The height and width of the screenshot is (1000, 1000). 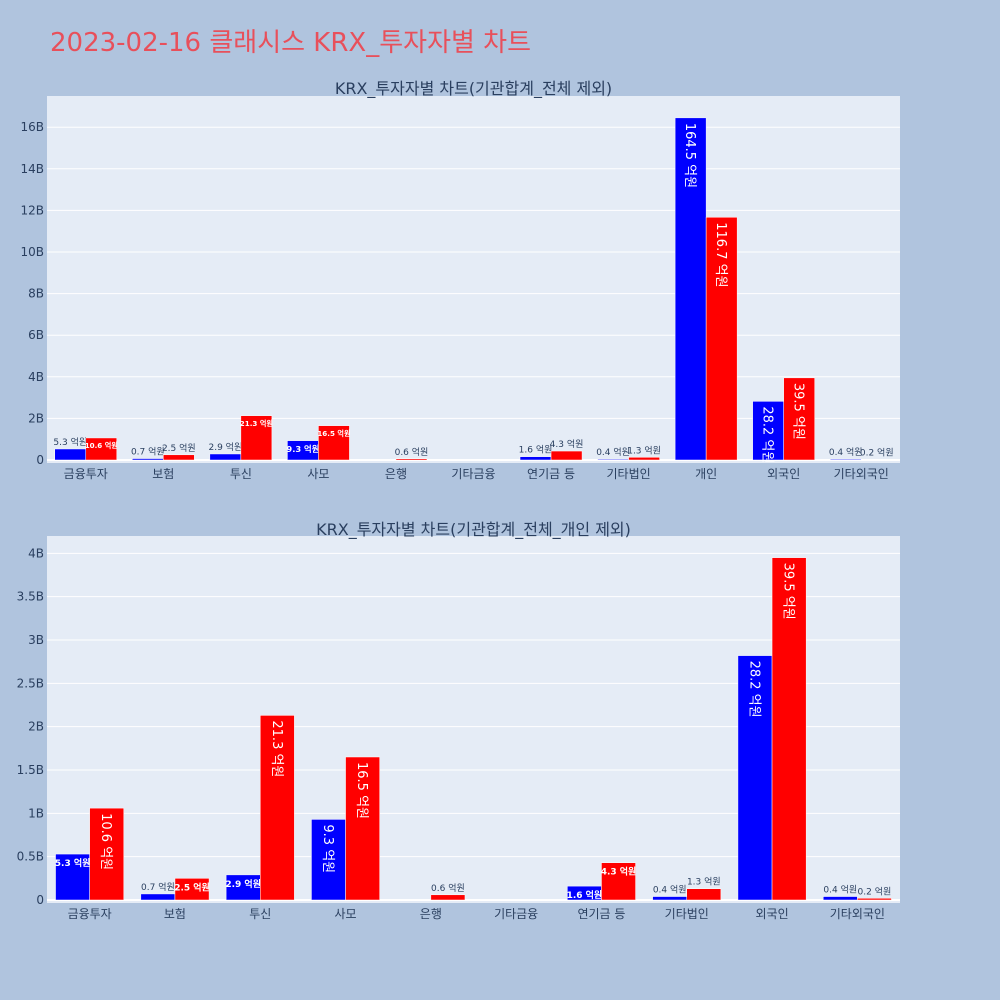 I want to click on y-tick-label: 16B, so click(x=32, y=127).